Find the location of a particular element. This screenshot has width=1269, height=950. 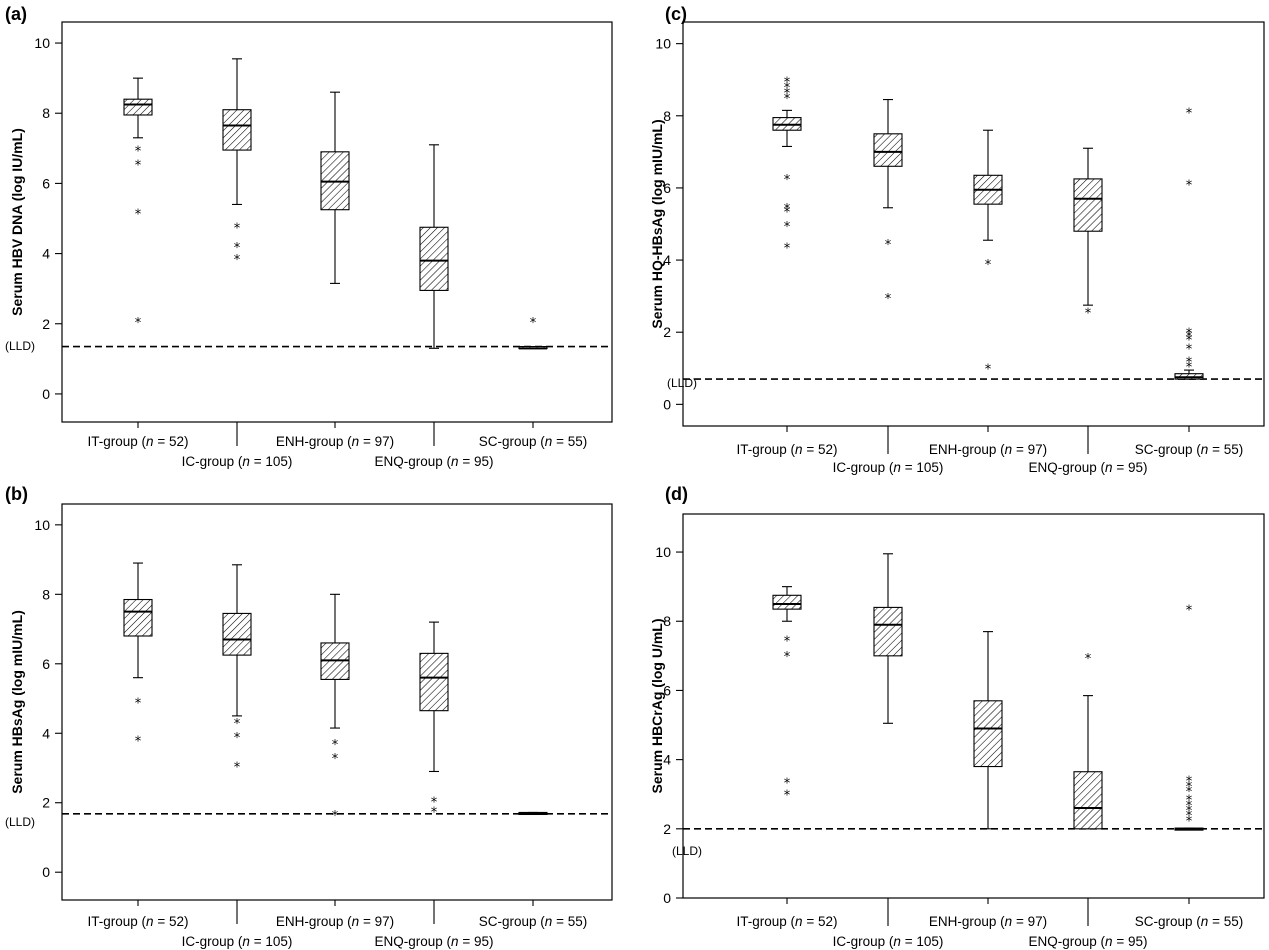

y-tick-label: 10 is located at coordinates (42, 43).